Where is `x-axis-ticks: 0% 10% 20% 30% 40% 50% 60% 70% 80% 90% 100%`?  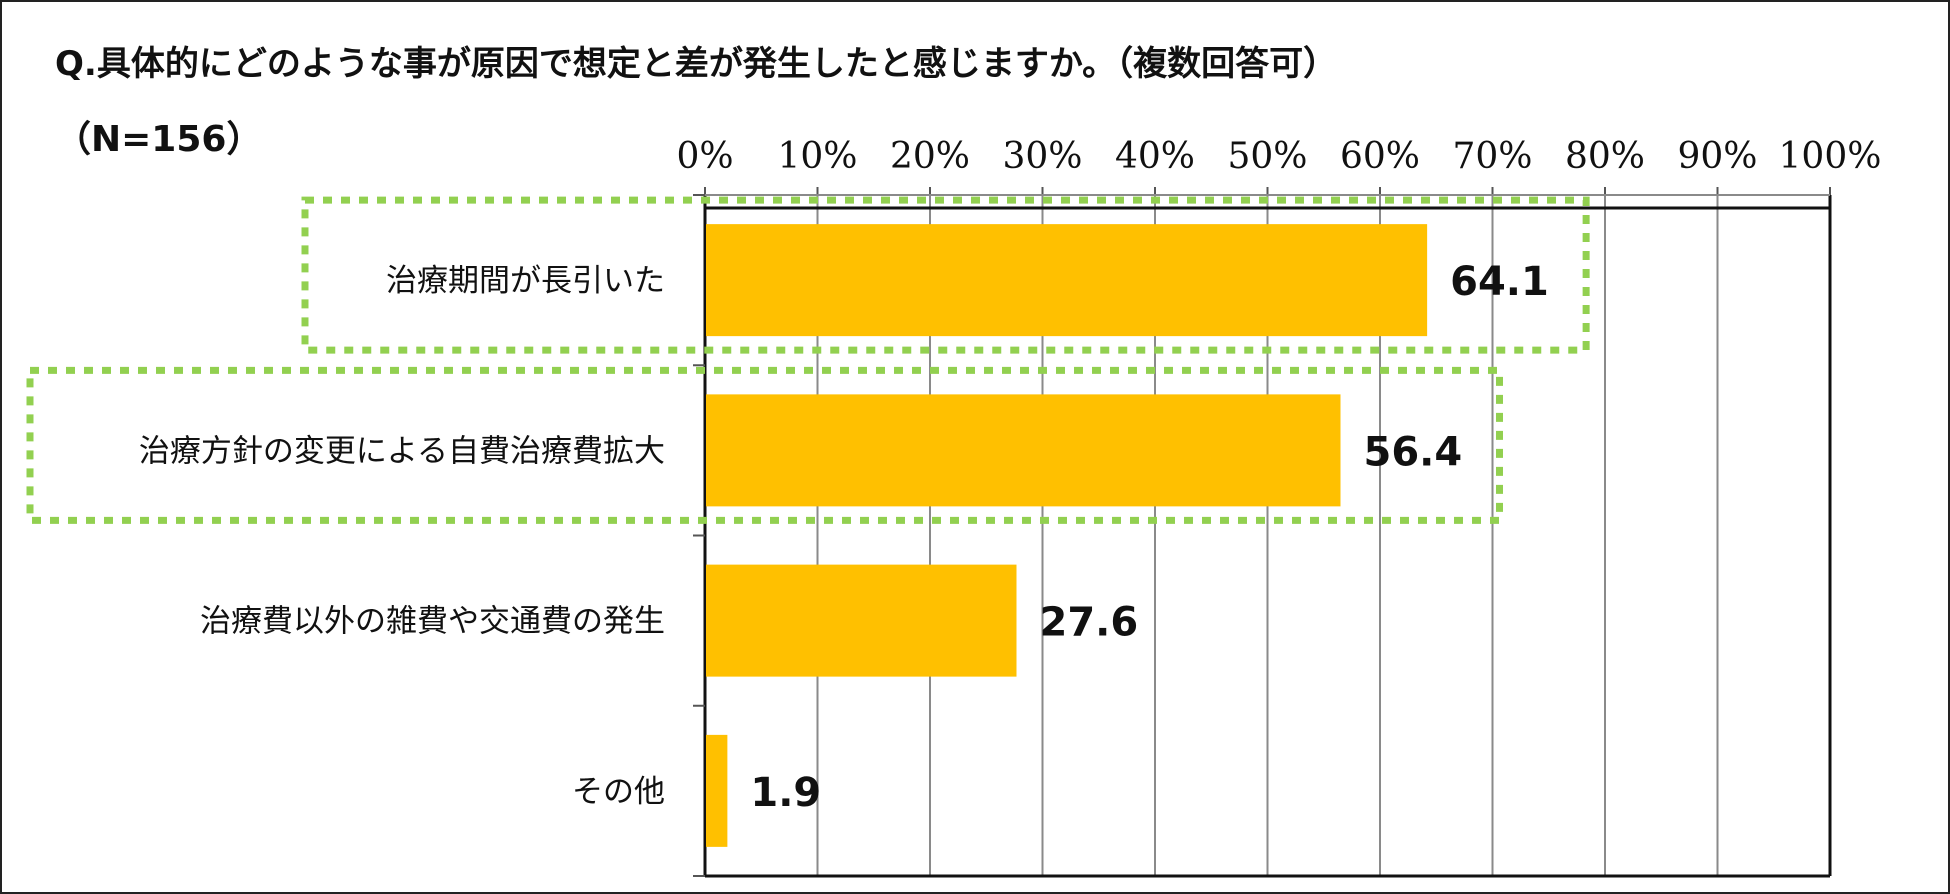 x-axis-ticks: 0% 10% 20% 30% 40% 50% 60% 70% 80% 90% 100% is located at coordinates (1278, 156).